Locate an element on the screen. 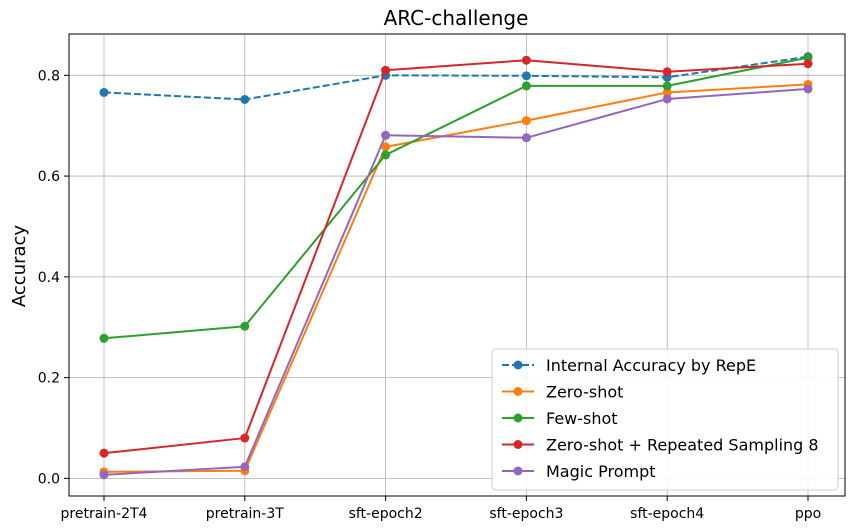 This screenshot has height=531, width=853. y-tick-label: 0.2 is located at coordinates (49, 379).